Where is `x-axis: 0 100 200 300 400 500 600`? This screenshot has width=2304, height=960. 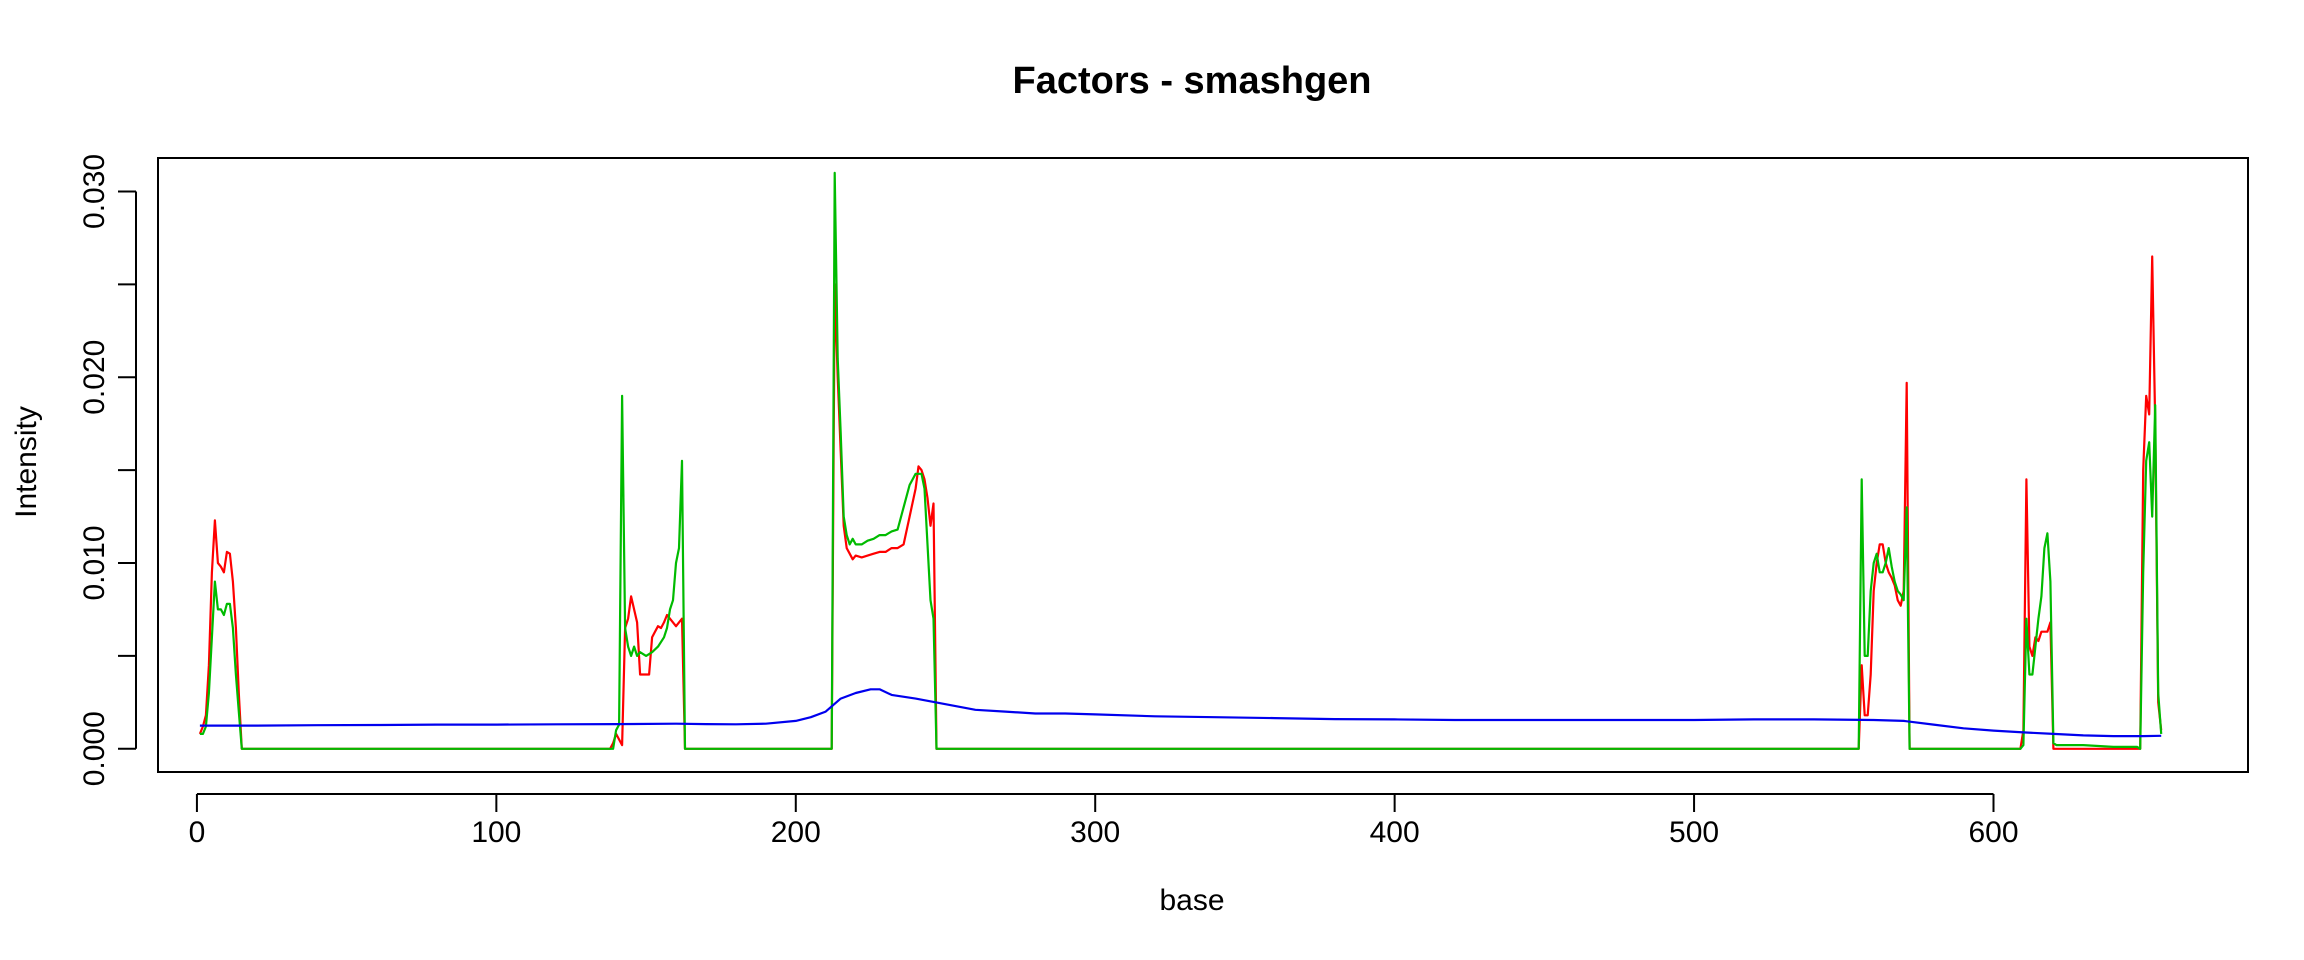
x-axis: 0 100 200 300 400 500 600 is located at coordinates (1104, 821).